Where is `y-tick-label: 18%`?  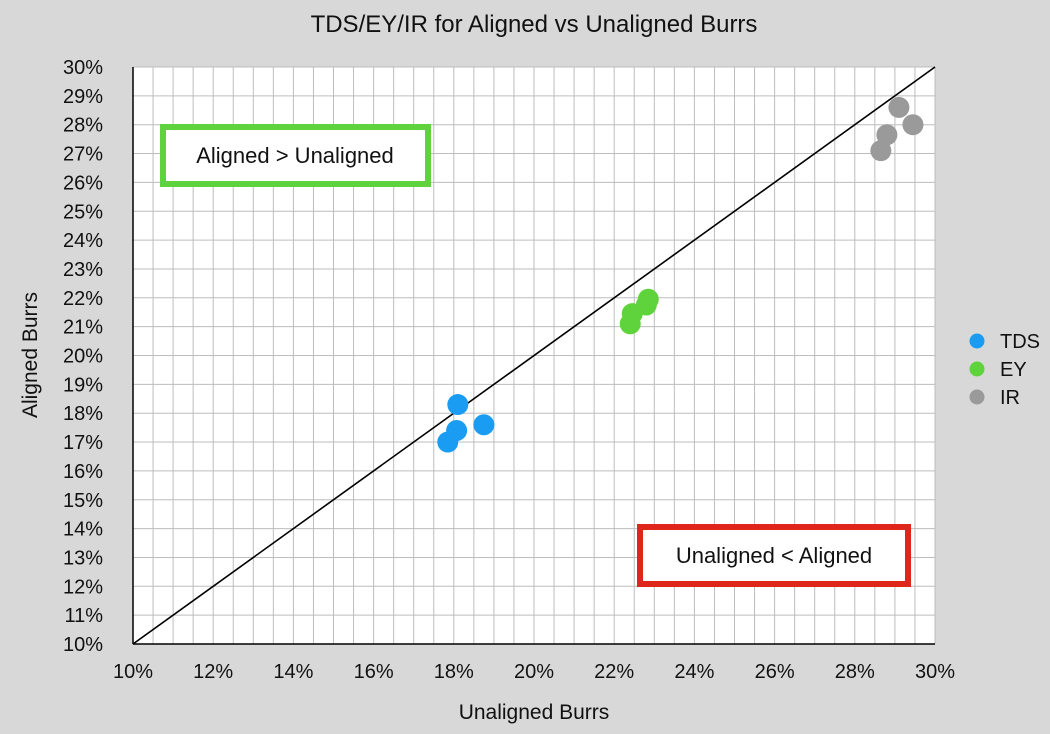 y-tick-label: 18% is located at coordinates (83, 414).